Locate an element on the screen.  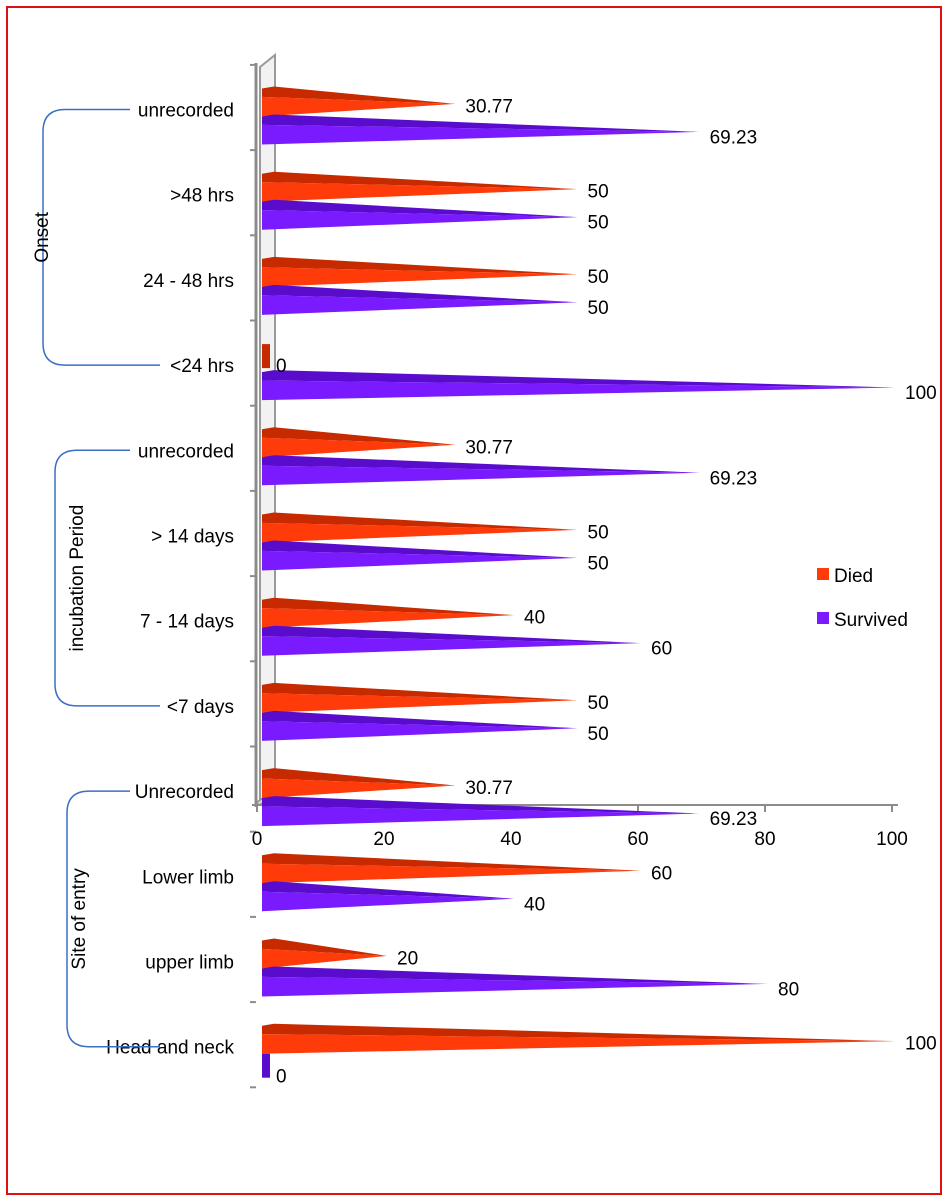
x-tick-label: 80 is located at coordinates (764, 839).